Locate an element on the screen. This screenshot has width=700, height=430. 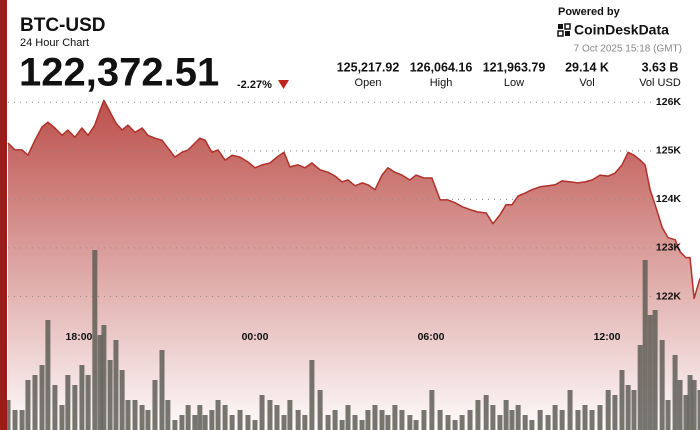
accent-bar is located at coordinates (3, 215).